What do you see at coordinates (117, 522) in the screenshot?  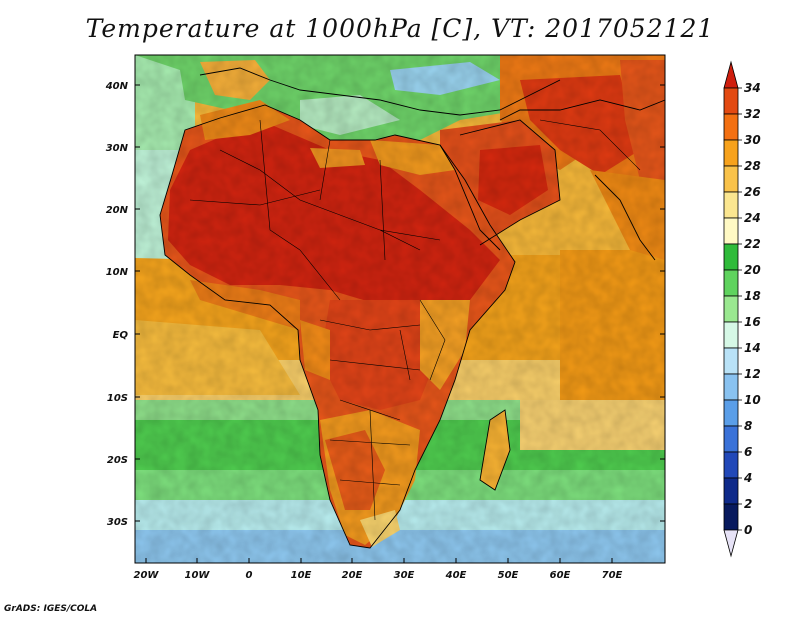 I see `lat-label: 30S` at bounding box center [117, 522].